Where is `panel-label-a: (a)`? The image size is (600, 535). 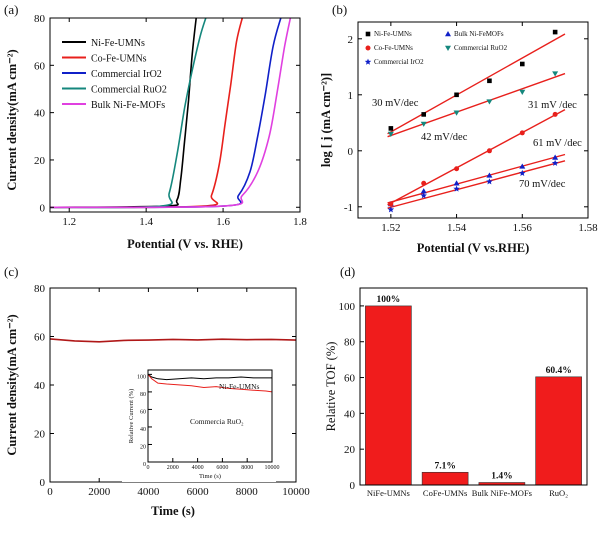 panel-label-a: (a) is located at coordinates (11, 9).